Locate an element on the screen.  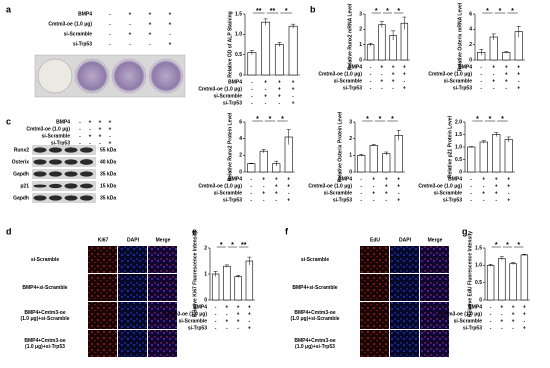
size-label: 55 kDa is located at coordinates (108, 150).